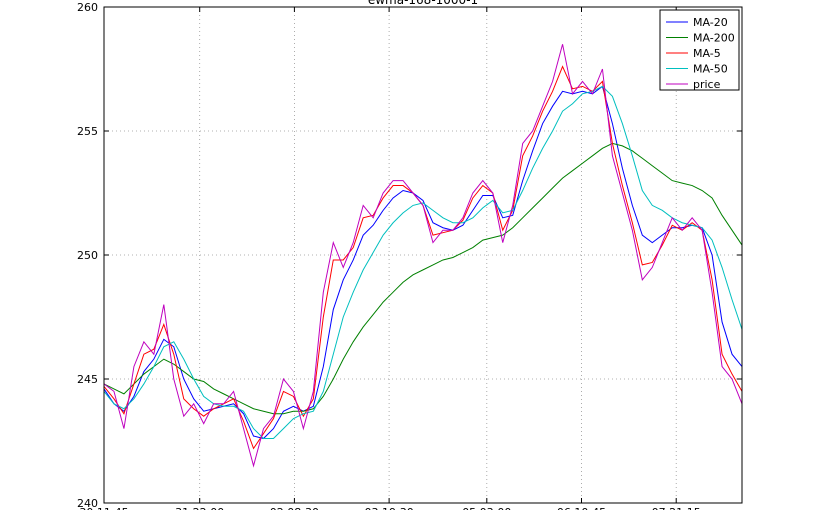 This screenshot has height=510, width=825. Describe the element at coordinates (486, 508) in the screenshot. I see `x-tick-label: 05 03:00` at that location.